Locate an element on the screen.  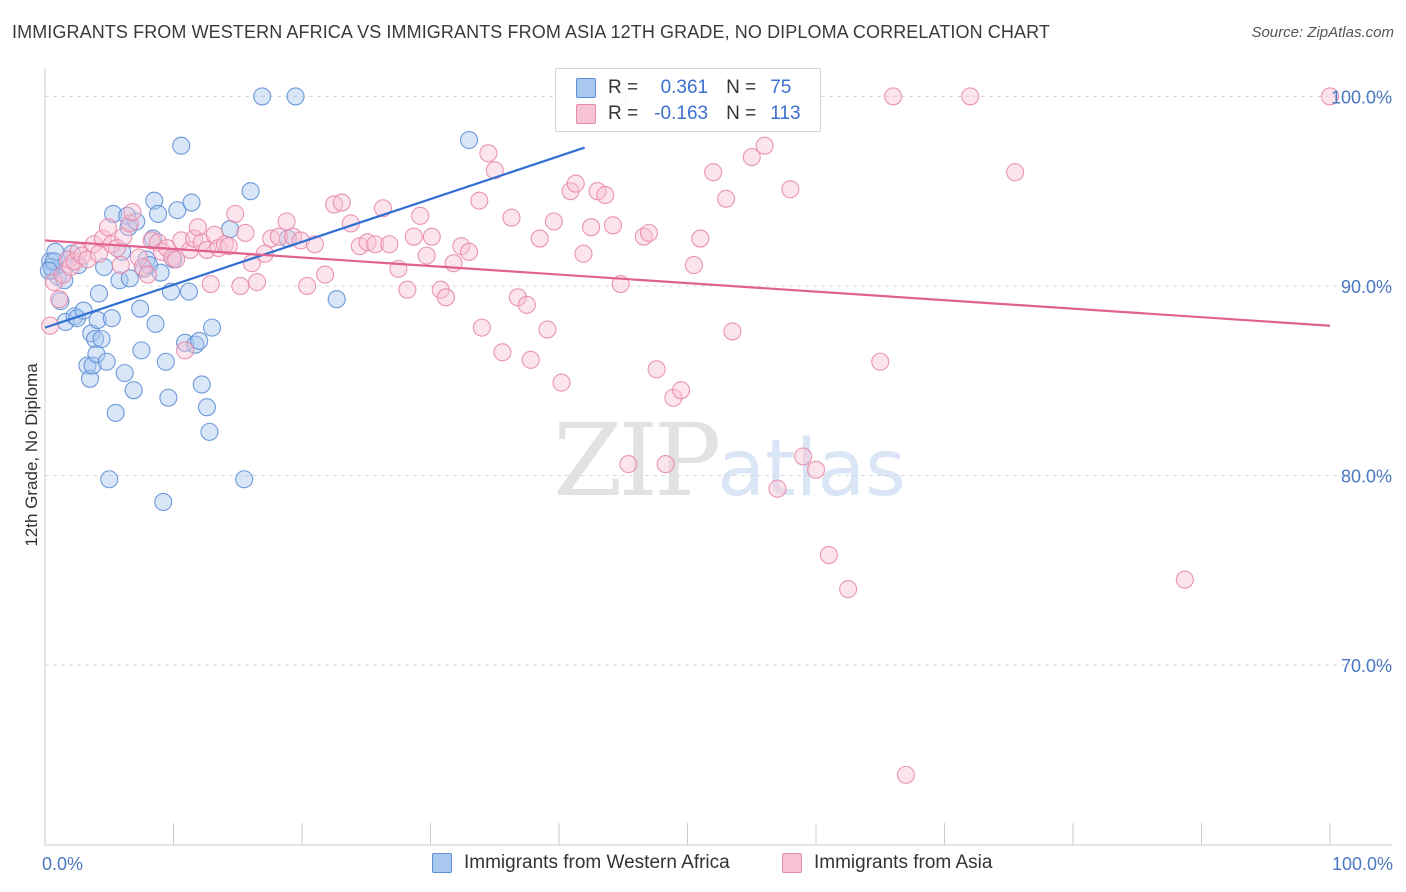
legend-item-asia: Immigrants from Asia is located at coordinates (887, 863).